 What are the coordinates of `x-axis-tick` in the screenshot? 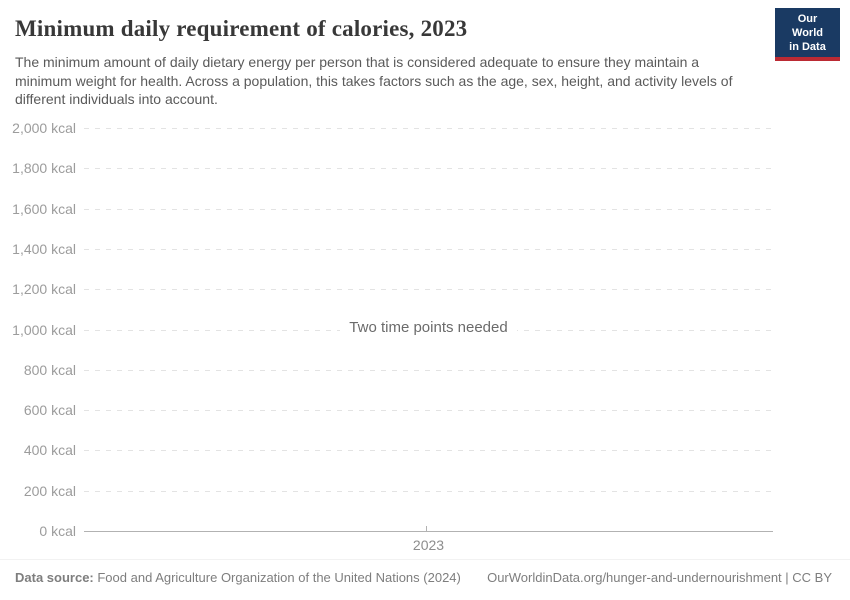 It's located at (426, 528).